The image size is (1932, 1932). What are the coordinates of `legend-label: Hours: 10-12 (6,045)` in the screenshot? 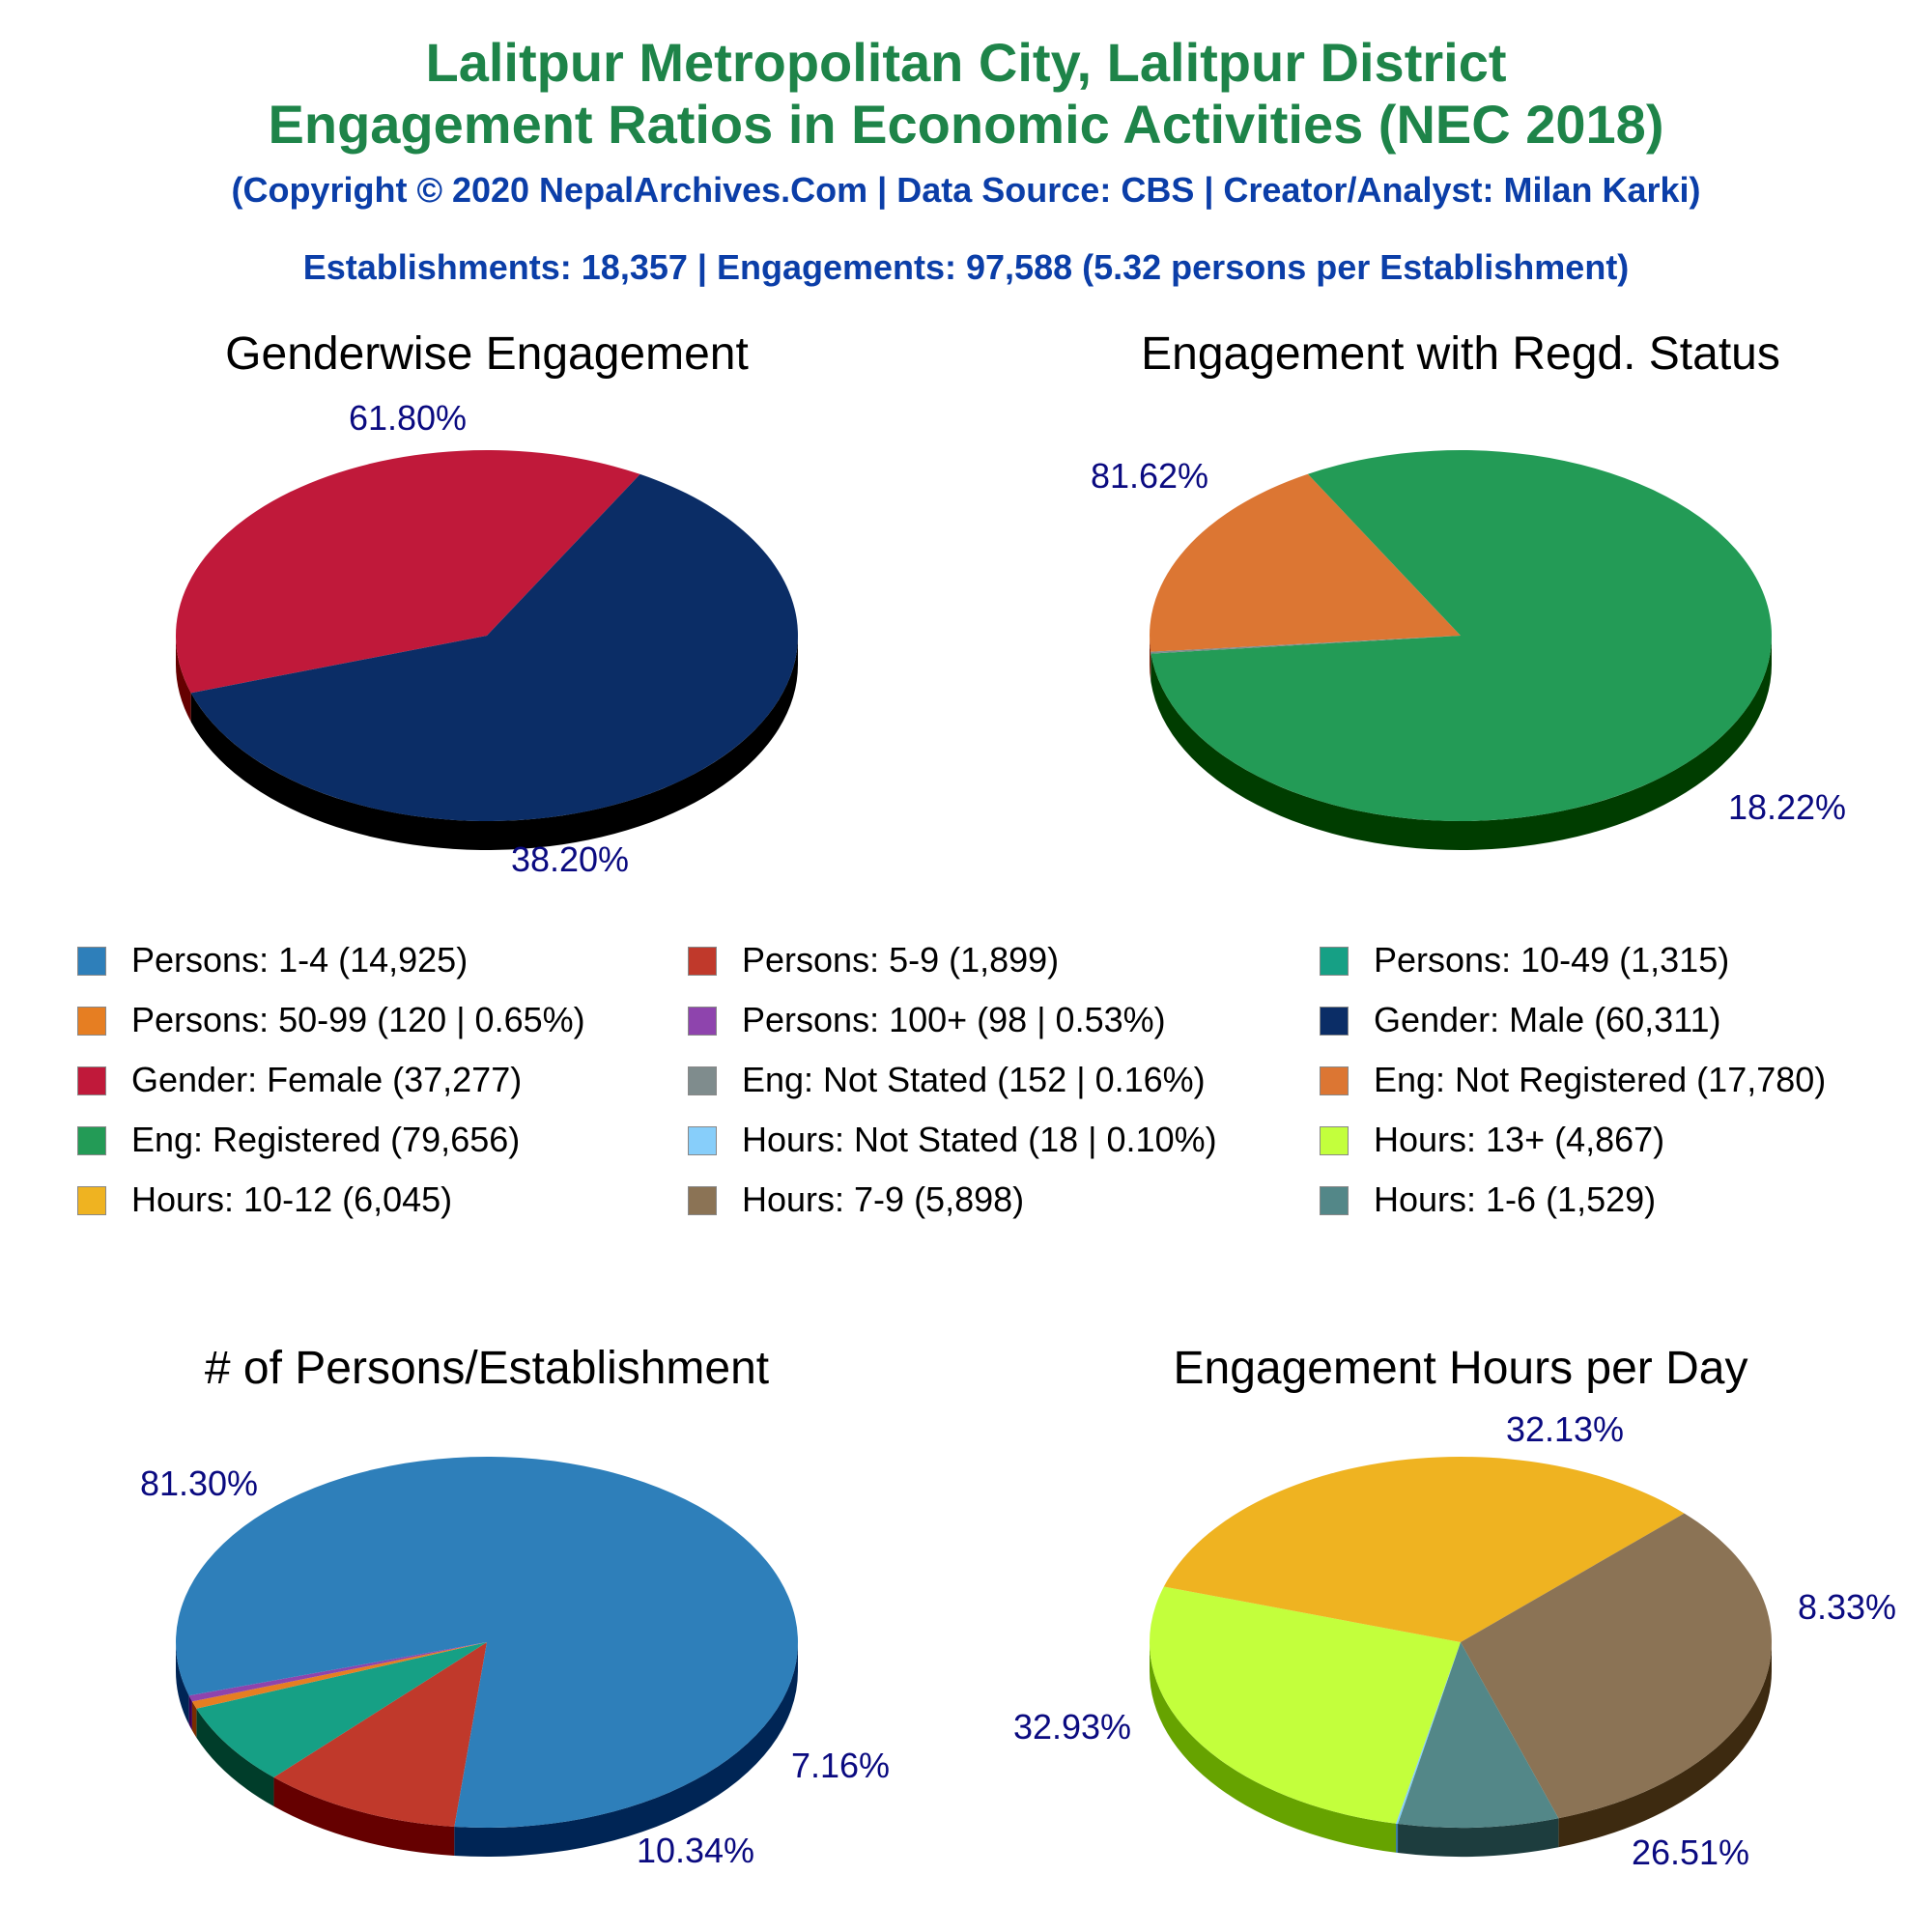 It's located at (292, 1199).